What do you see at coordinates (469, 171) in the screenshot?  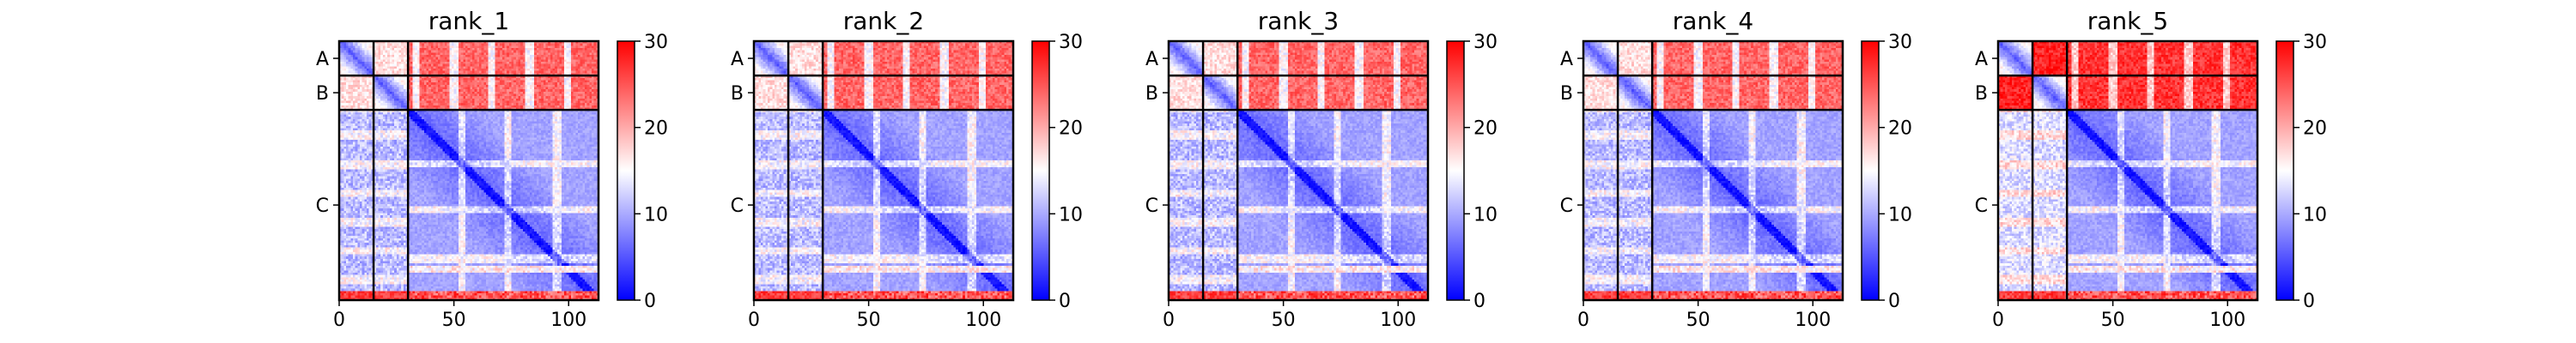 I see `heatmap-cells` at bounding box center [469, 171].